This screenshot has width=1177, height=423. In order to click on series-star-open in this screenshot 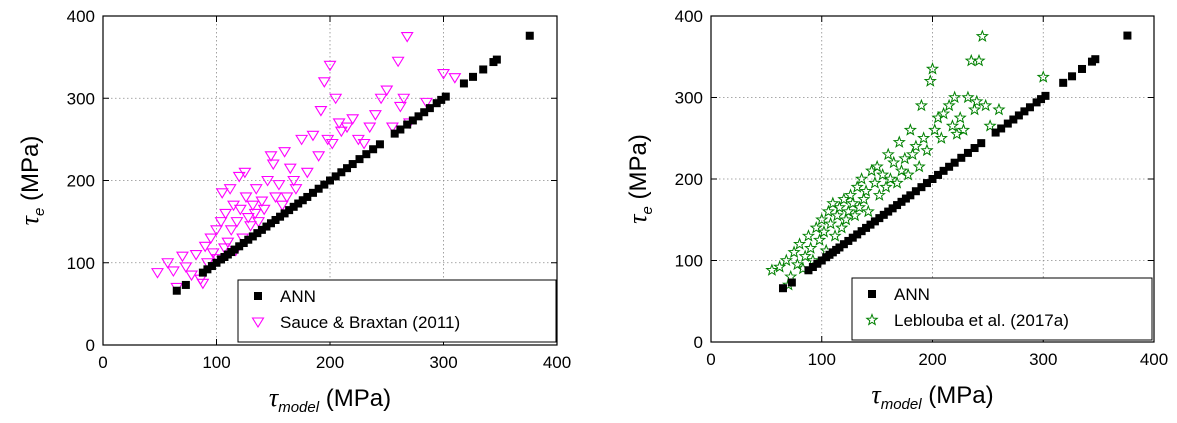, I will do `click(907, 160)`.